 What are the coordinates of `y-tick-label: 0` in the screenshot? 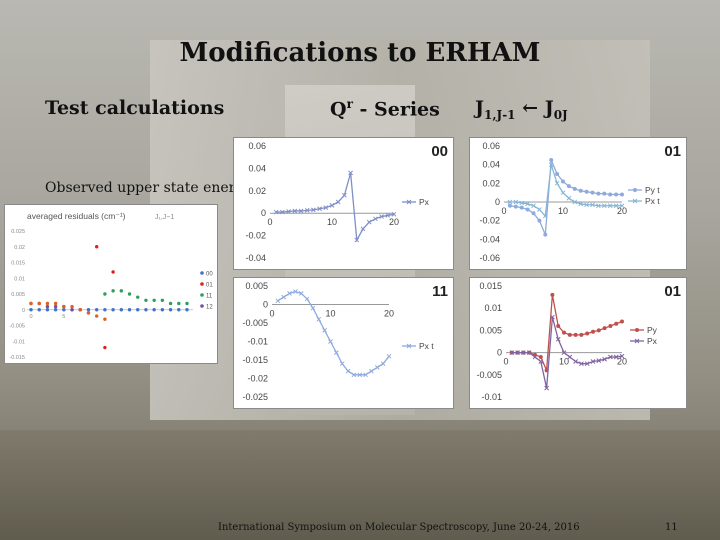 It's located at (265, 305).